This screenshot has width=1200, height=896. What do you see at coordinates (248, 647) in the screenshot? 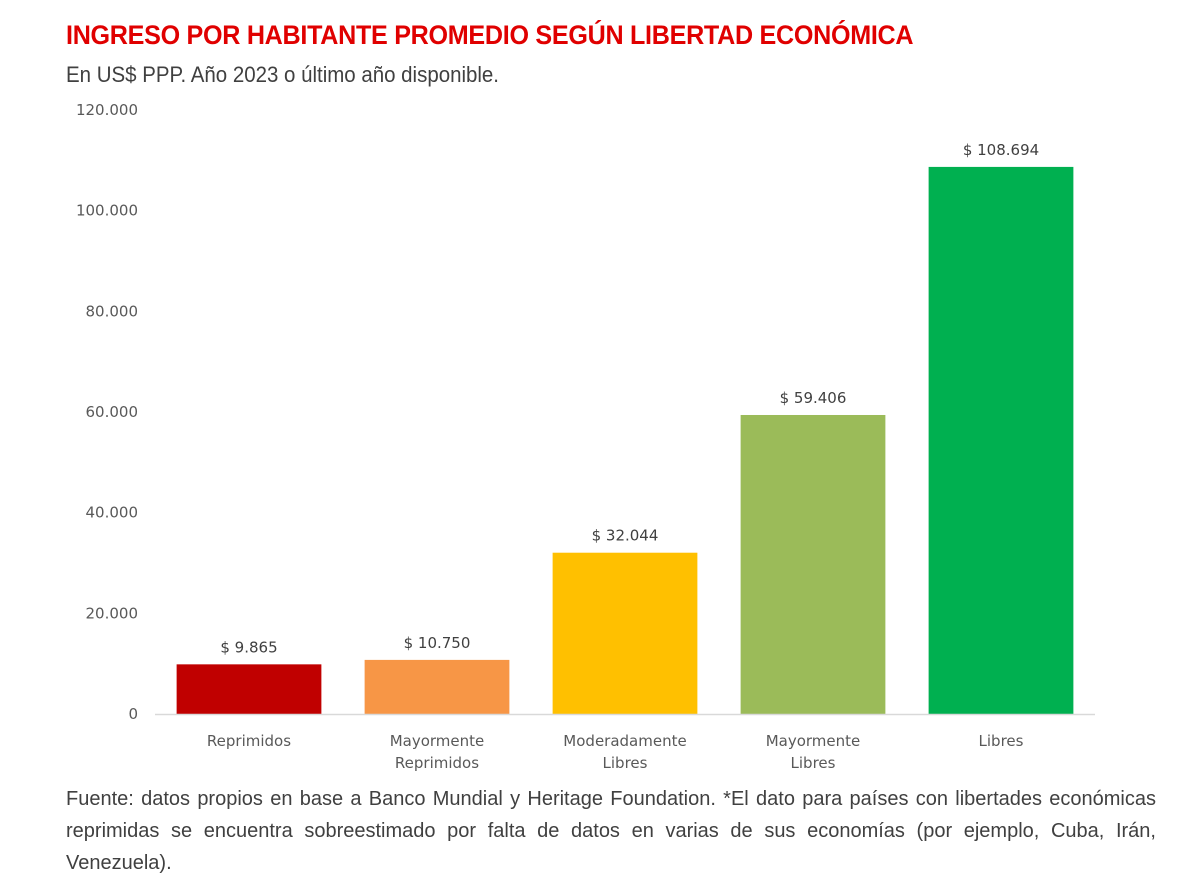
I see `data-label: $ 9.865` at bounding box center [248, 647].